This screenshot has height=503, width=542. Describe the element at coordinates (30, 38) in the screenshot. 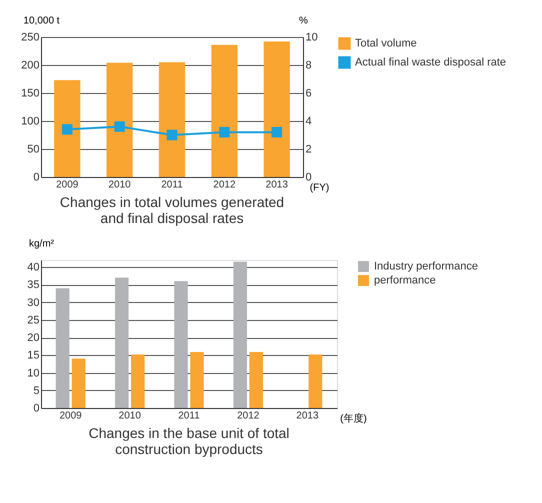

I see `y-tick-label: 250` at that location.